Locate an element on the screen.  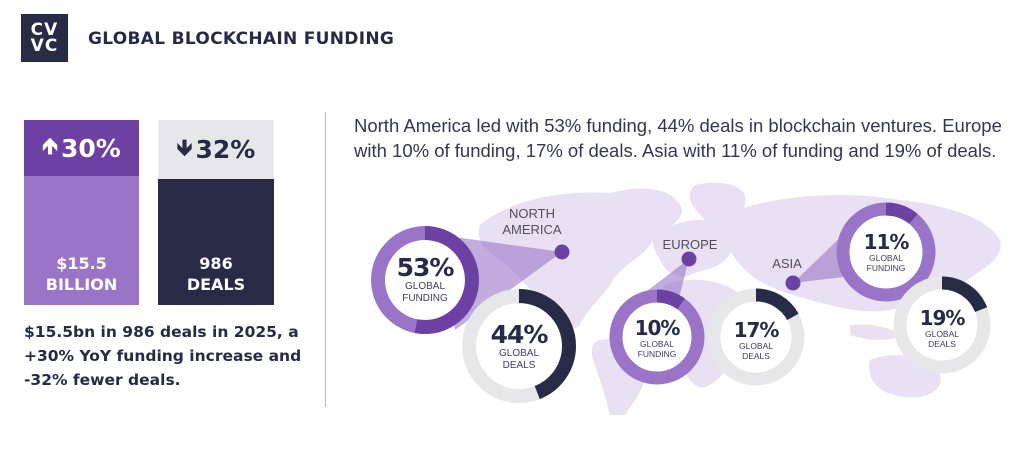
logo-line-2: VC is located at coordinates (44, 46).